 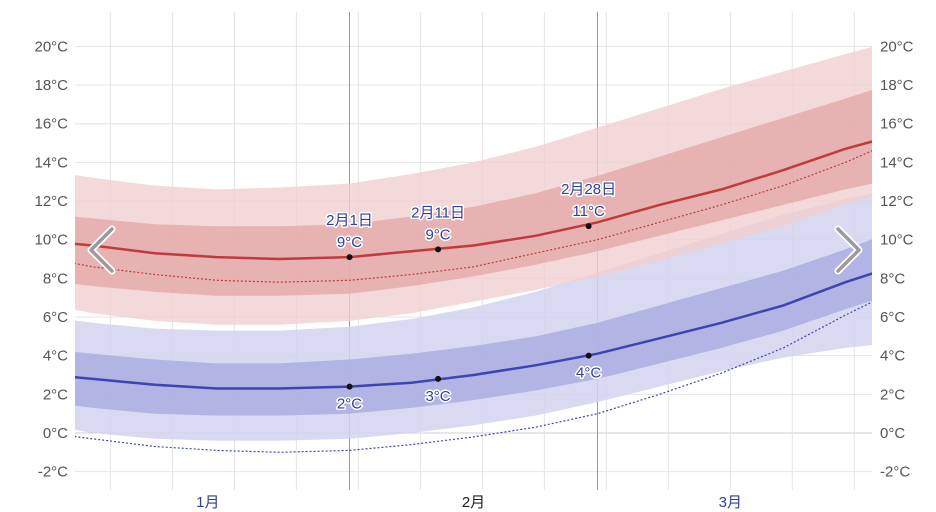 I want to click on month-label: 3月, so click(x=730, y=502).